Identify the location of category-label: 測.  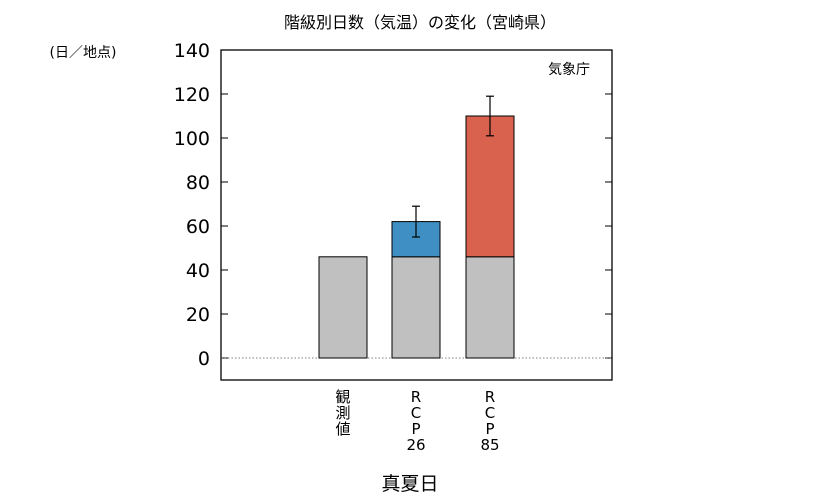
(342, 413).